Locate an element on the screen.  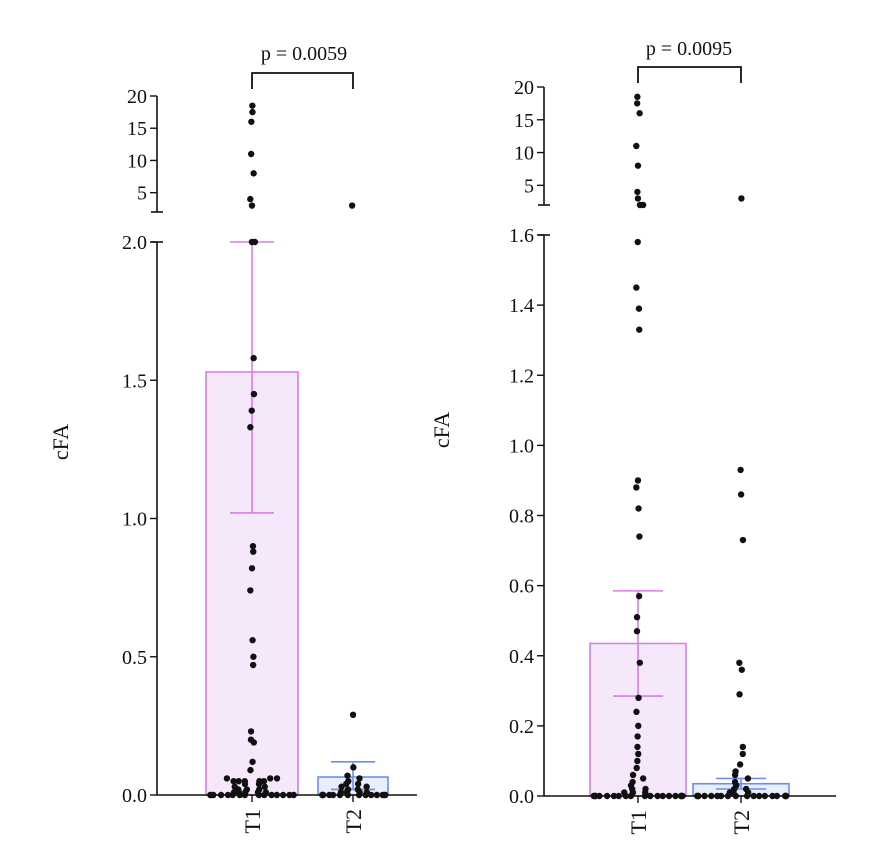
y-tick-label: 10 is located at coordinates (137, 161).